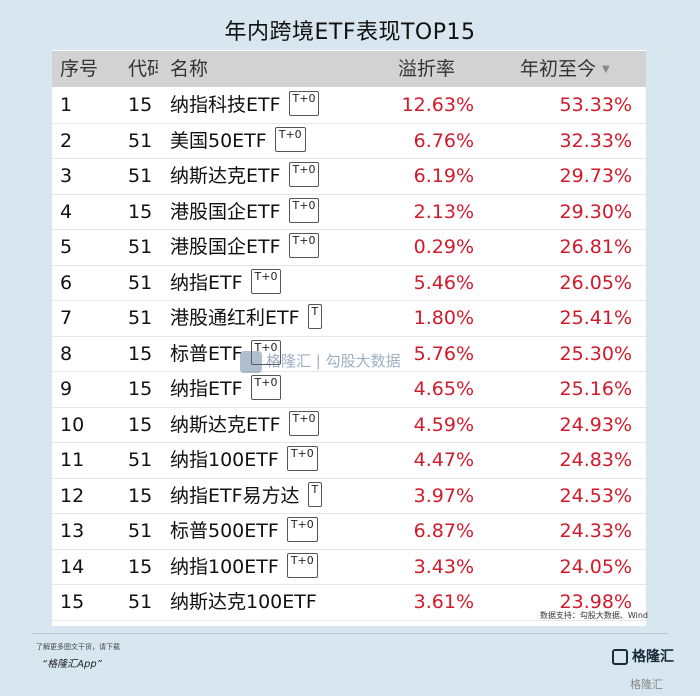 This screenshot has width=700, height=696. I want to click on row-name: 标普500ETF T+0, so click(276, 531).